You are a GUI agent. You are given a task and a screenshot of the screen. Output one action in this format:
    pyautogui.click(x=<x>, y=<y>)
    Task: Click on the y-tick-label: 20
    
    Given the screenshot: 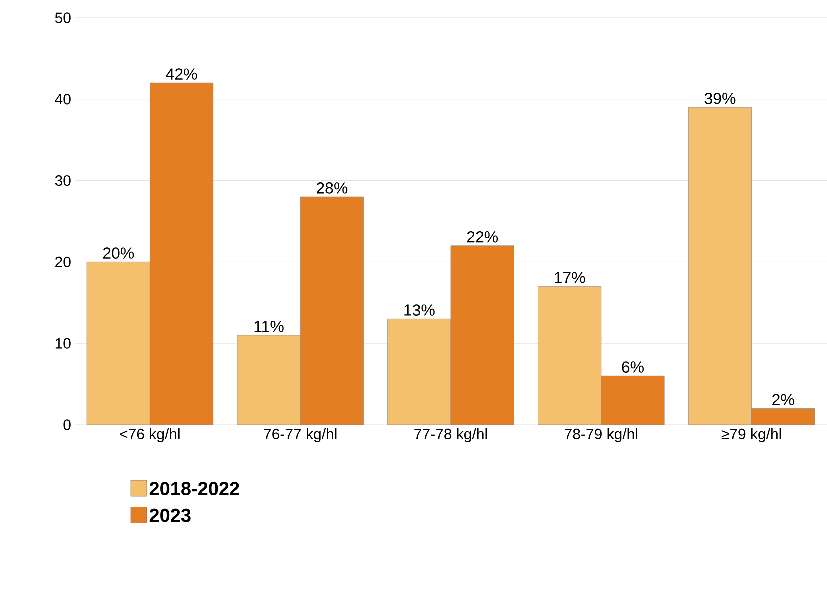 What is the action you would take?
    pyautogui.click(x=63, y=262)
    